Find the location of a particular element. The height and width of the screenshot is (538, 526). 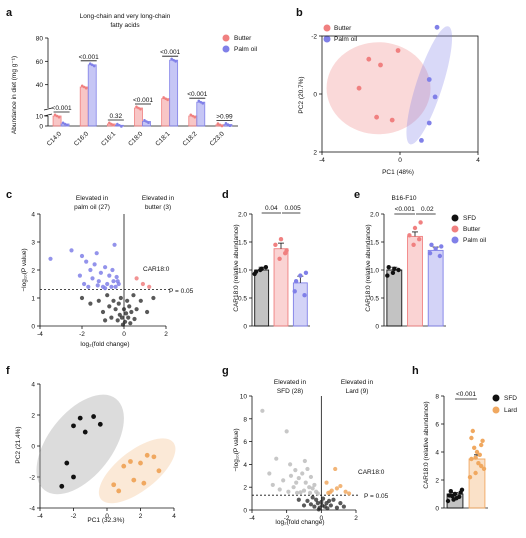

y-tick-label: 0 is located at coordinates (33, 327).